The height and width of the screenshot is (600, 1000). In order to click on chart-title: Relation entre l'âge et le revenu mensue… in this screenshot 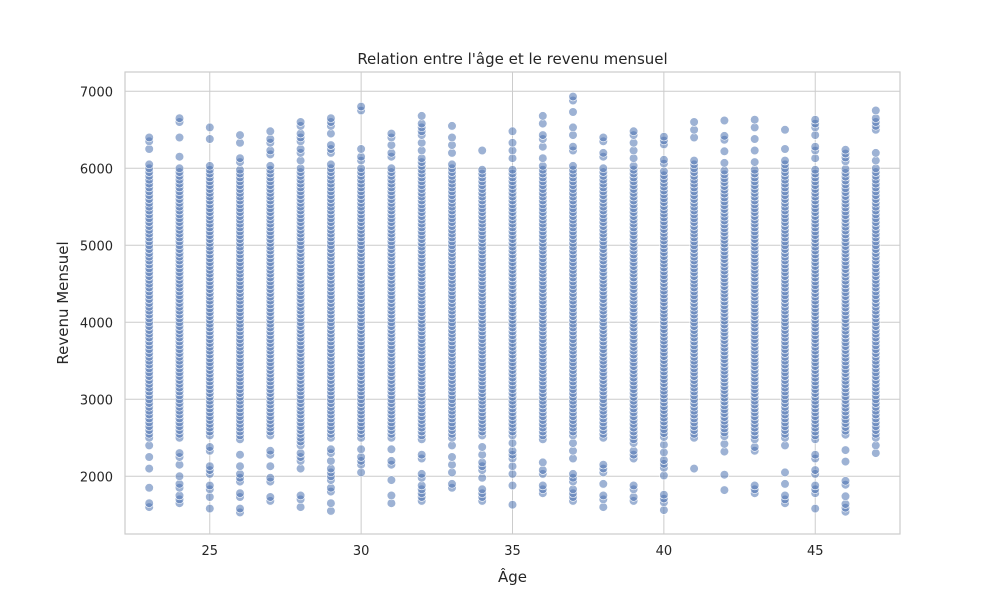, I will do `click(512, 59)`.